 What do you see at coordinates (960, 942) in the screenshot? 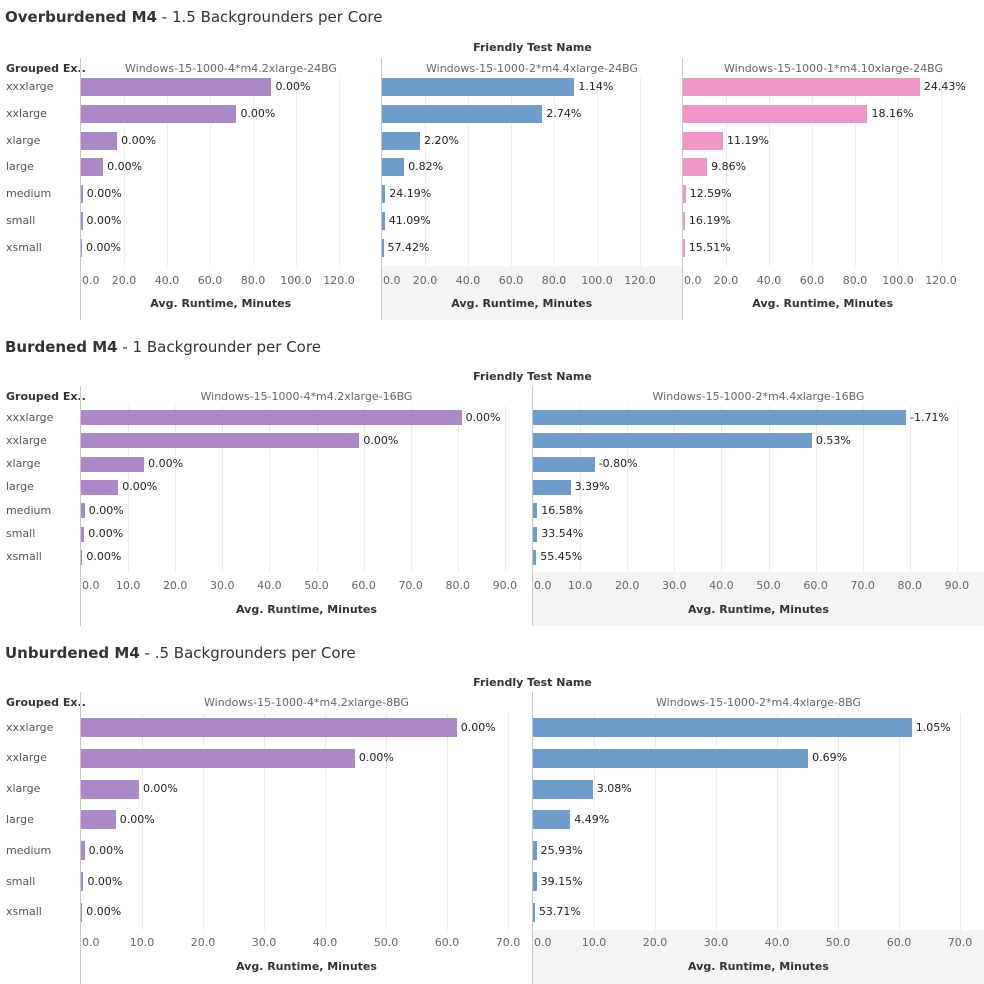
I see `x-tick-label: 70.0` at bounding box center [960, 942].